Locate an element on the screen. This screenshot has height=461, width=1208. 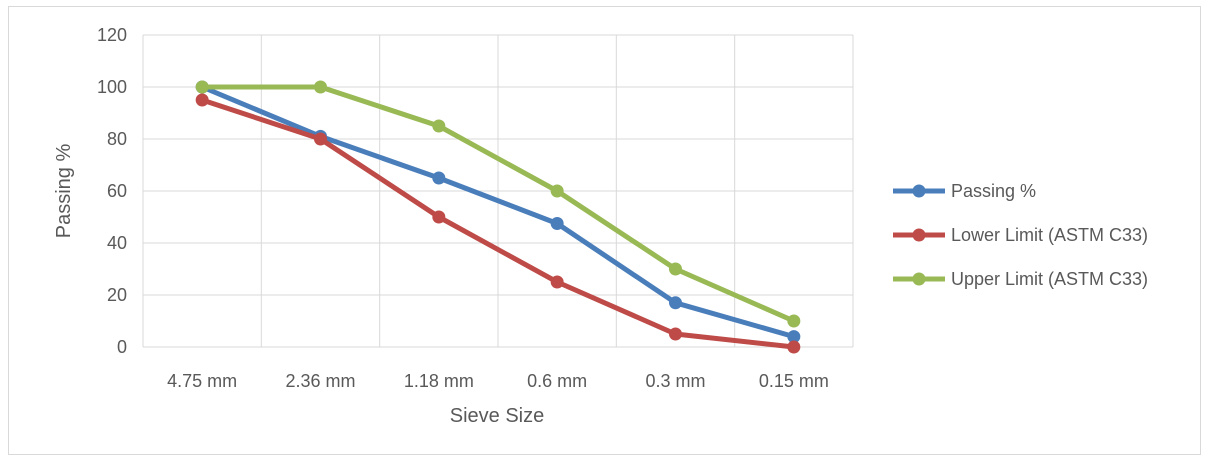
y-tick-label: 0 is located at coordinates (122, 347).